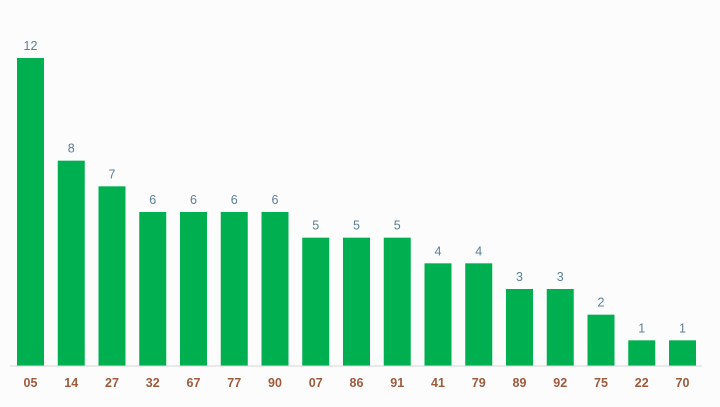  I want to click on bar-value-label: 12, so click(31, 46).